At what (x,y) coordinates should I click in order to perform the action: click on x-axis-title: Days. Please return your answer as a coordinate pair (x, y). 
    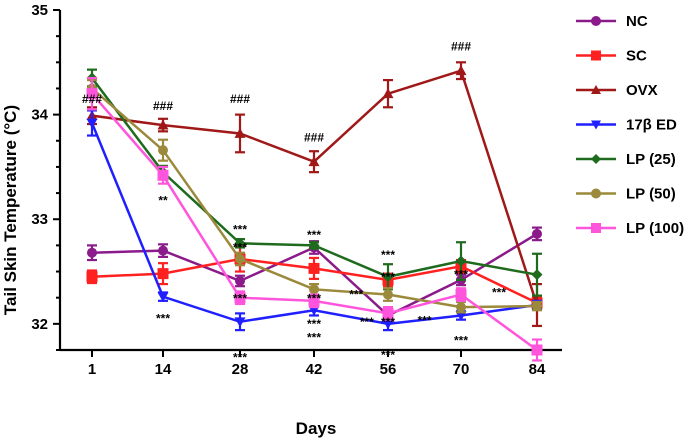
    Looking at the image, I should click on (316, 428).